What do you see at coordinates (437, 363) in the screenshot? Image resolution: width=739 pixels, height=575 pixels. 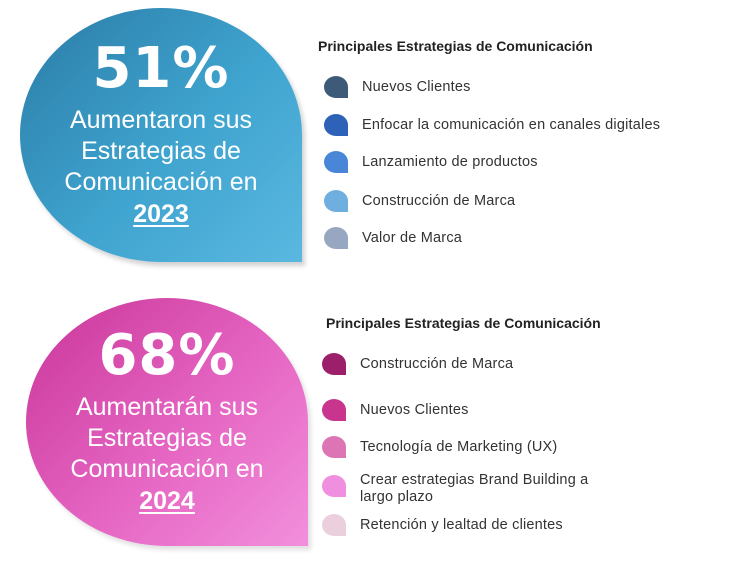 I see `legend-2024-label: Construcción de Marca` at bounding box center [437, 363].